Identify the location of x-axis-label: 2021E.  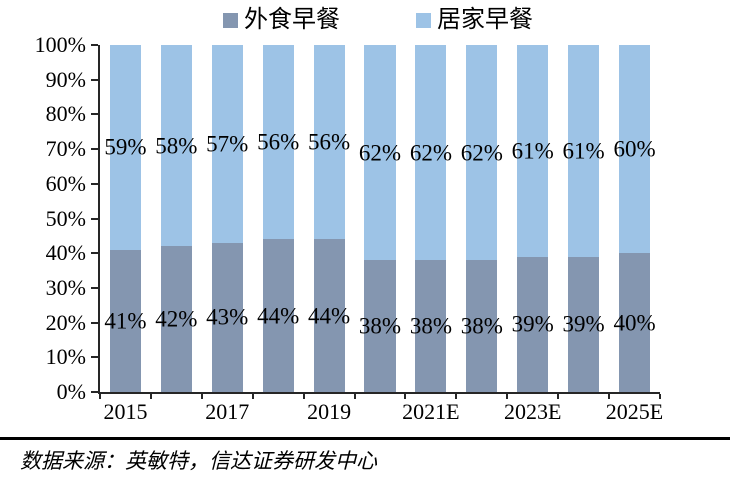
(431, 411).